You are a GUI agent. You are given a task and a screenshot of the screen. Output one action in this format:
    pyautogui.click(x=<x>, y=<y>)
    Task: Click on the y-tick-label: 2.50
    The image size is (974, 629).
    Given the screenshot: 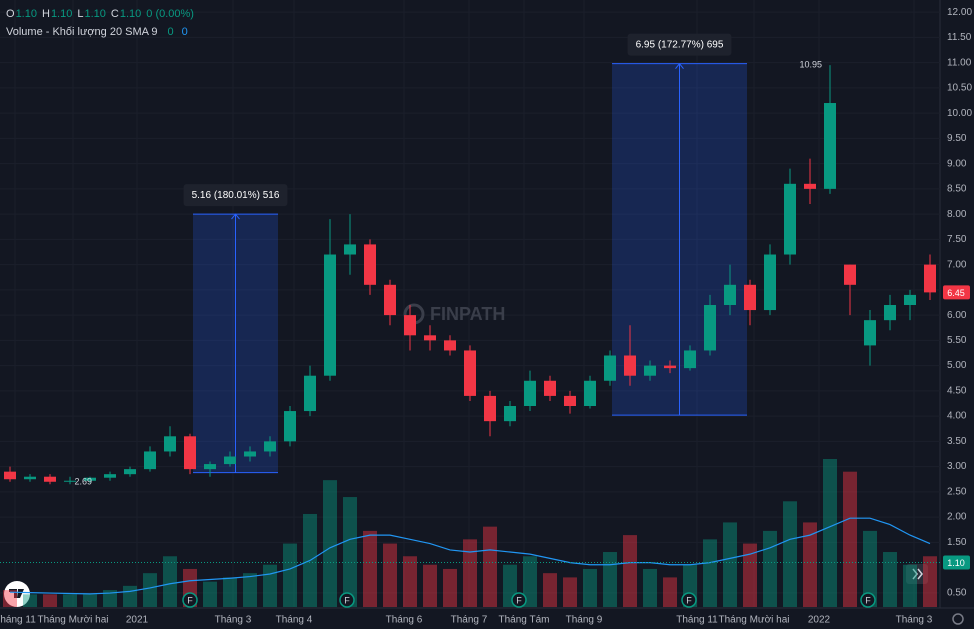 What is the action you would take?
    pyautogui.click(x=957, y=491)
    